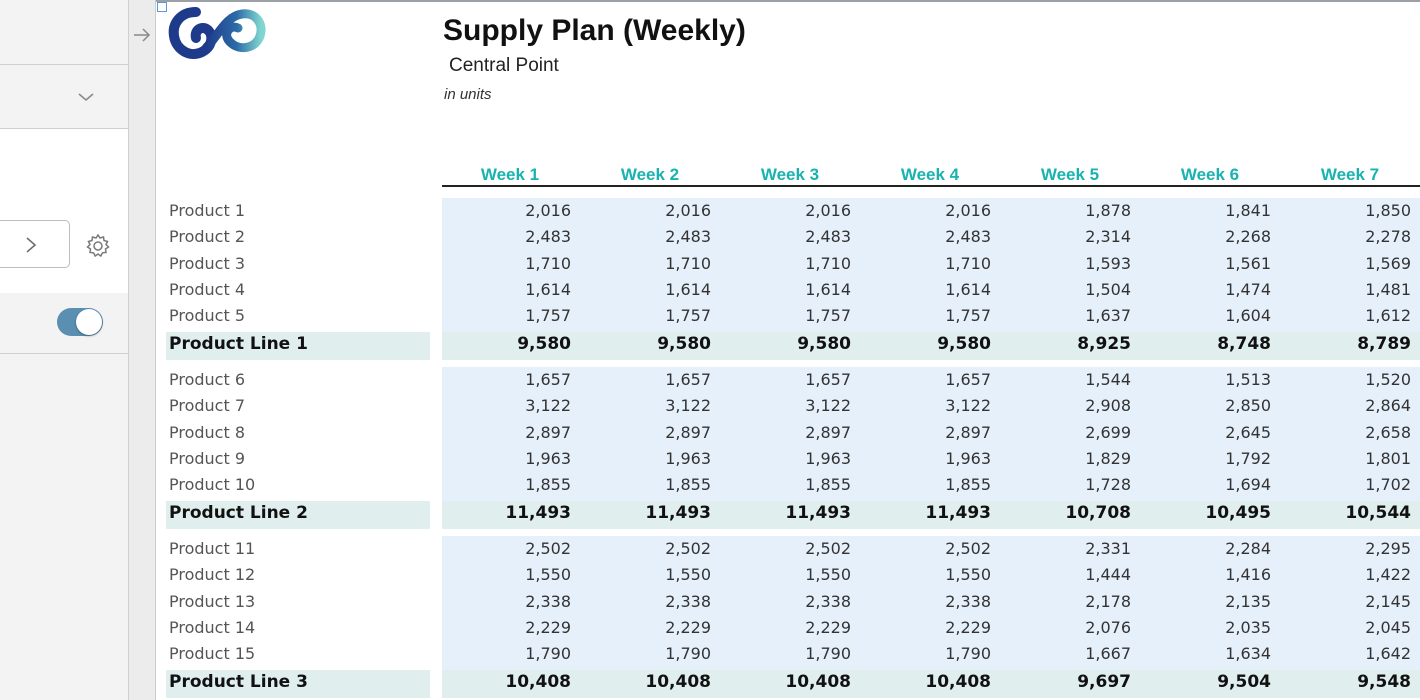  I want to click on chevron-right-icon, so click(31, 245).